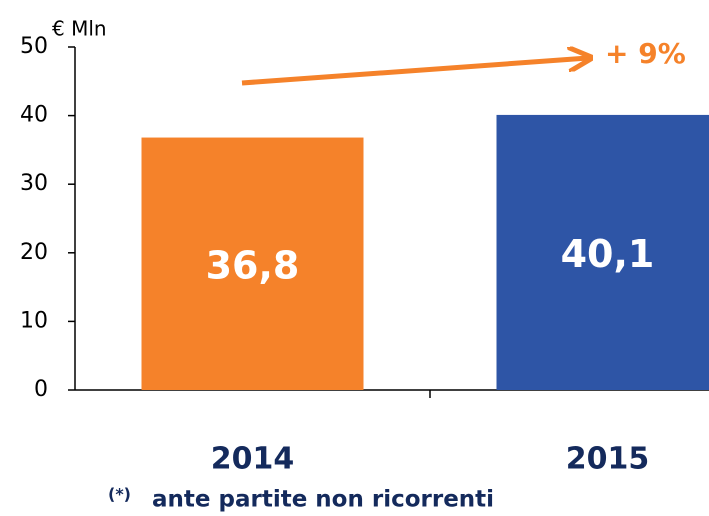  What do you see at coordinates (608, 459) in the screenshot?
I see `x-tick-label: 2015` at bounding box center [608, 459].